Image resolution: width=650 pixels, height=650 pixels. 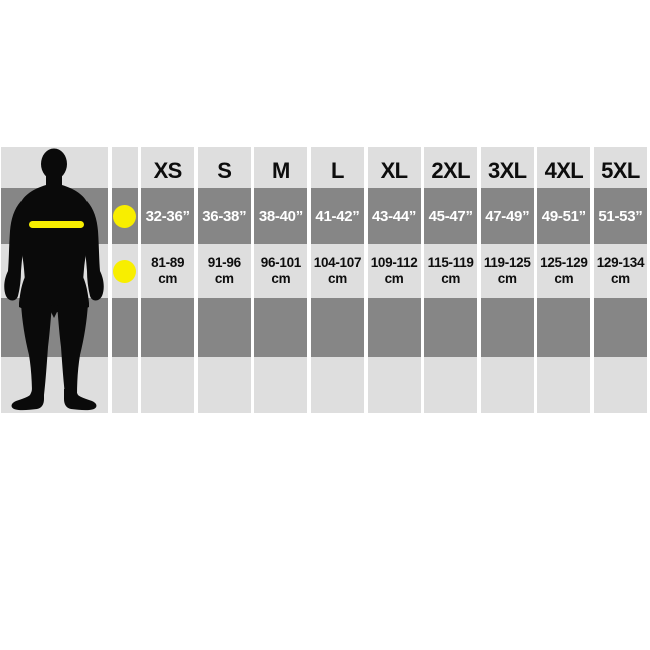 I want to click on cm-value: 109-112 cm, so click(x=394, y=271).